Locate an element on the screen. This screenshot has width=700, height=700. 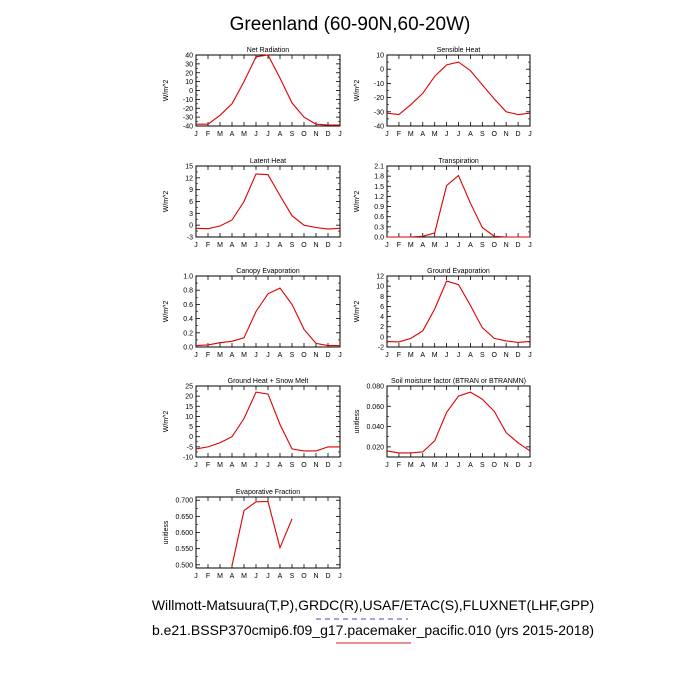
panel-title: Ground Evaporation is located at coordinates (458, 271).